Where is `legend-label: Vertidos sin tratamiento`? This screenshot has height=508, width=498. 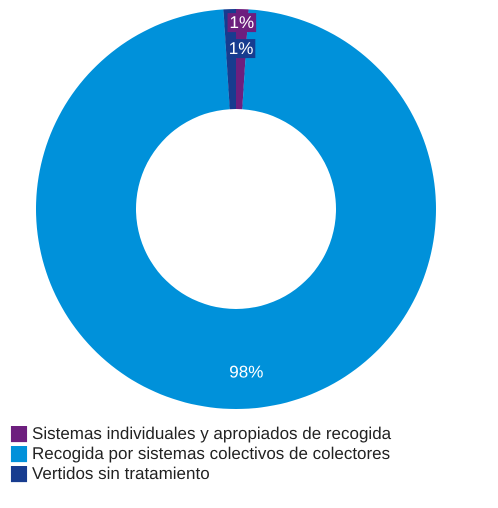 legend-label: Vertidos sin tratamiento is located at coordinates (121, 473).